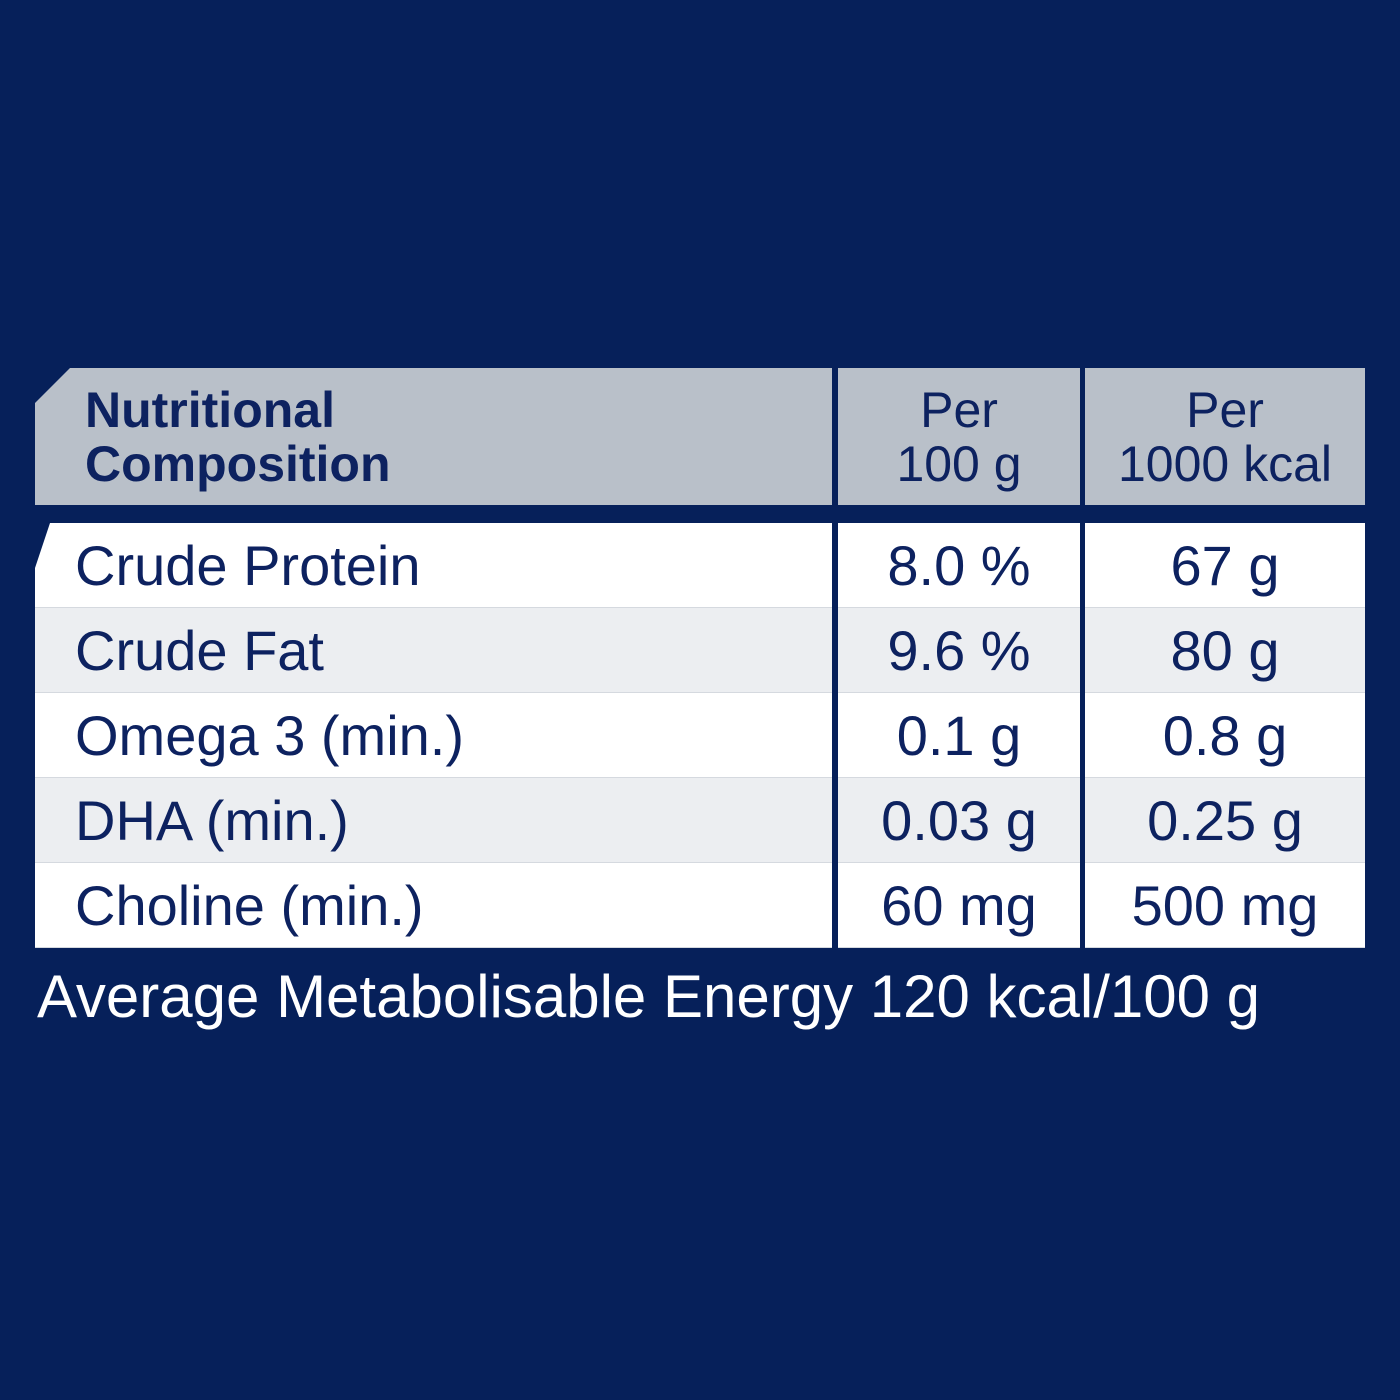  I want to click on table-cell: 0.8 g, so click(1225, 735).